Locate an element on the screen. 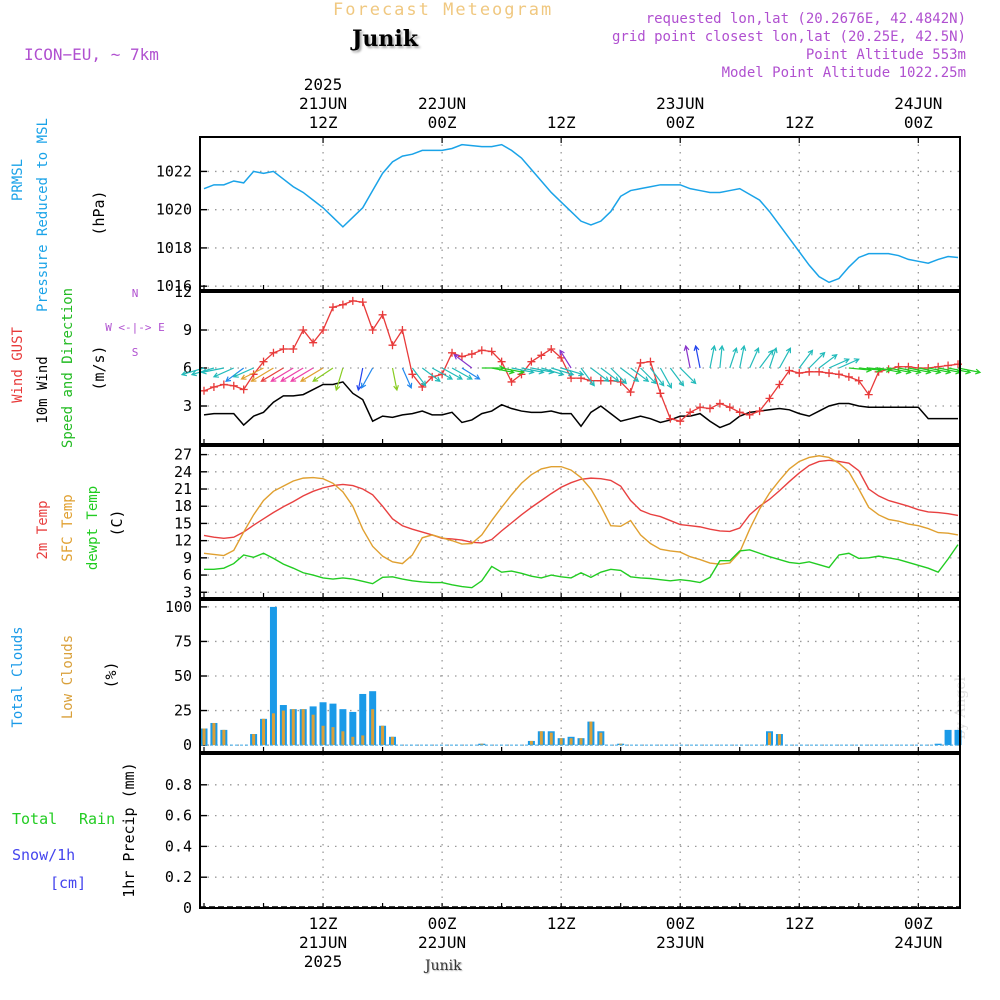 The image size is (1000, 1000). wind-ytick-label: 9 is located at coordinates (187, 330).